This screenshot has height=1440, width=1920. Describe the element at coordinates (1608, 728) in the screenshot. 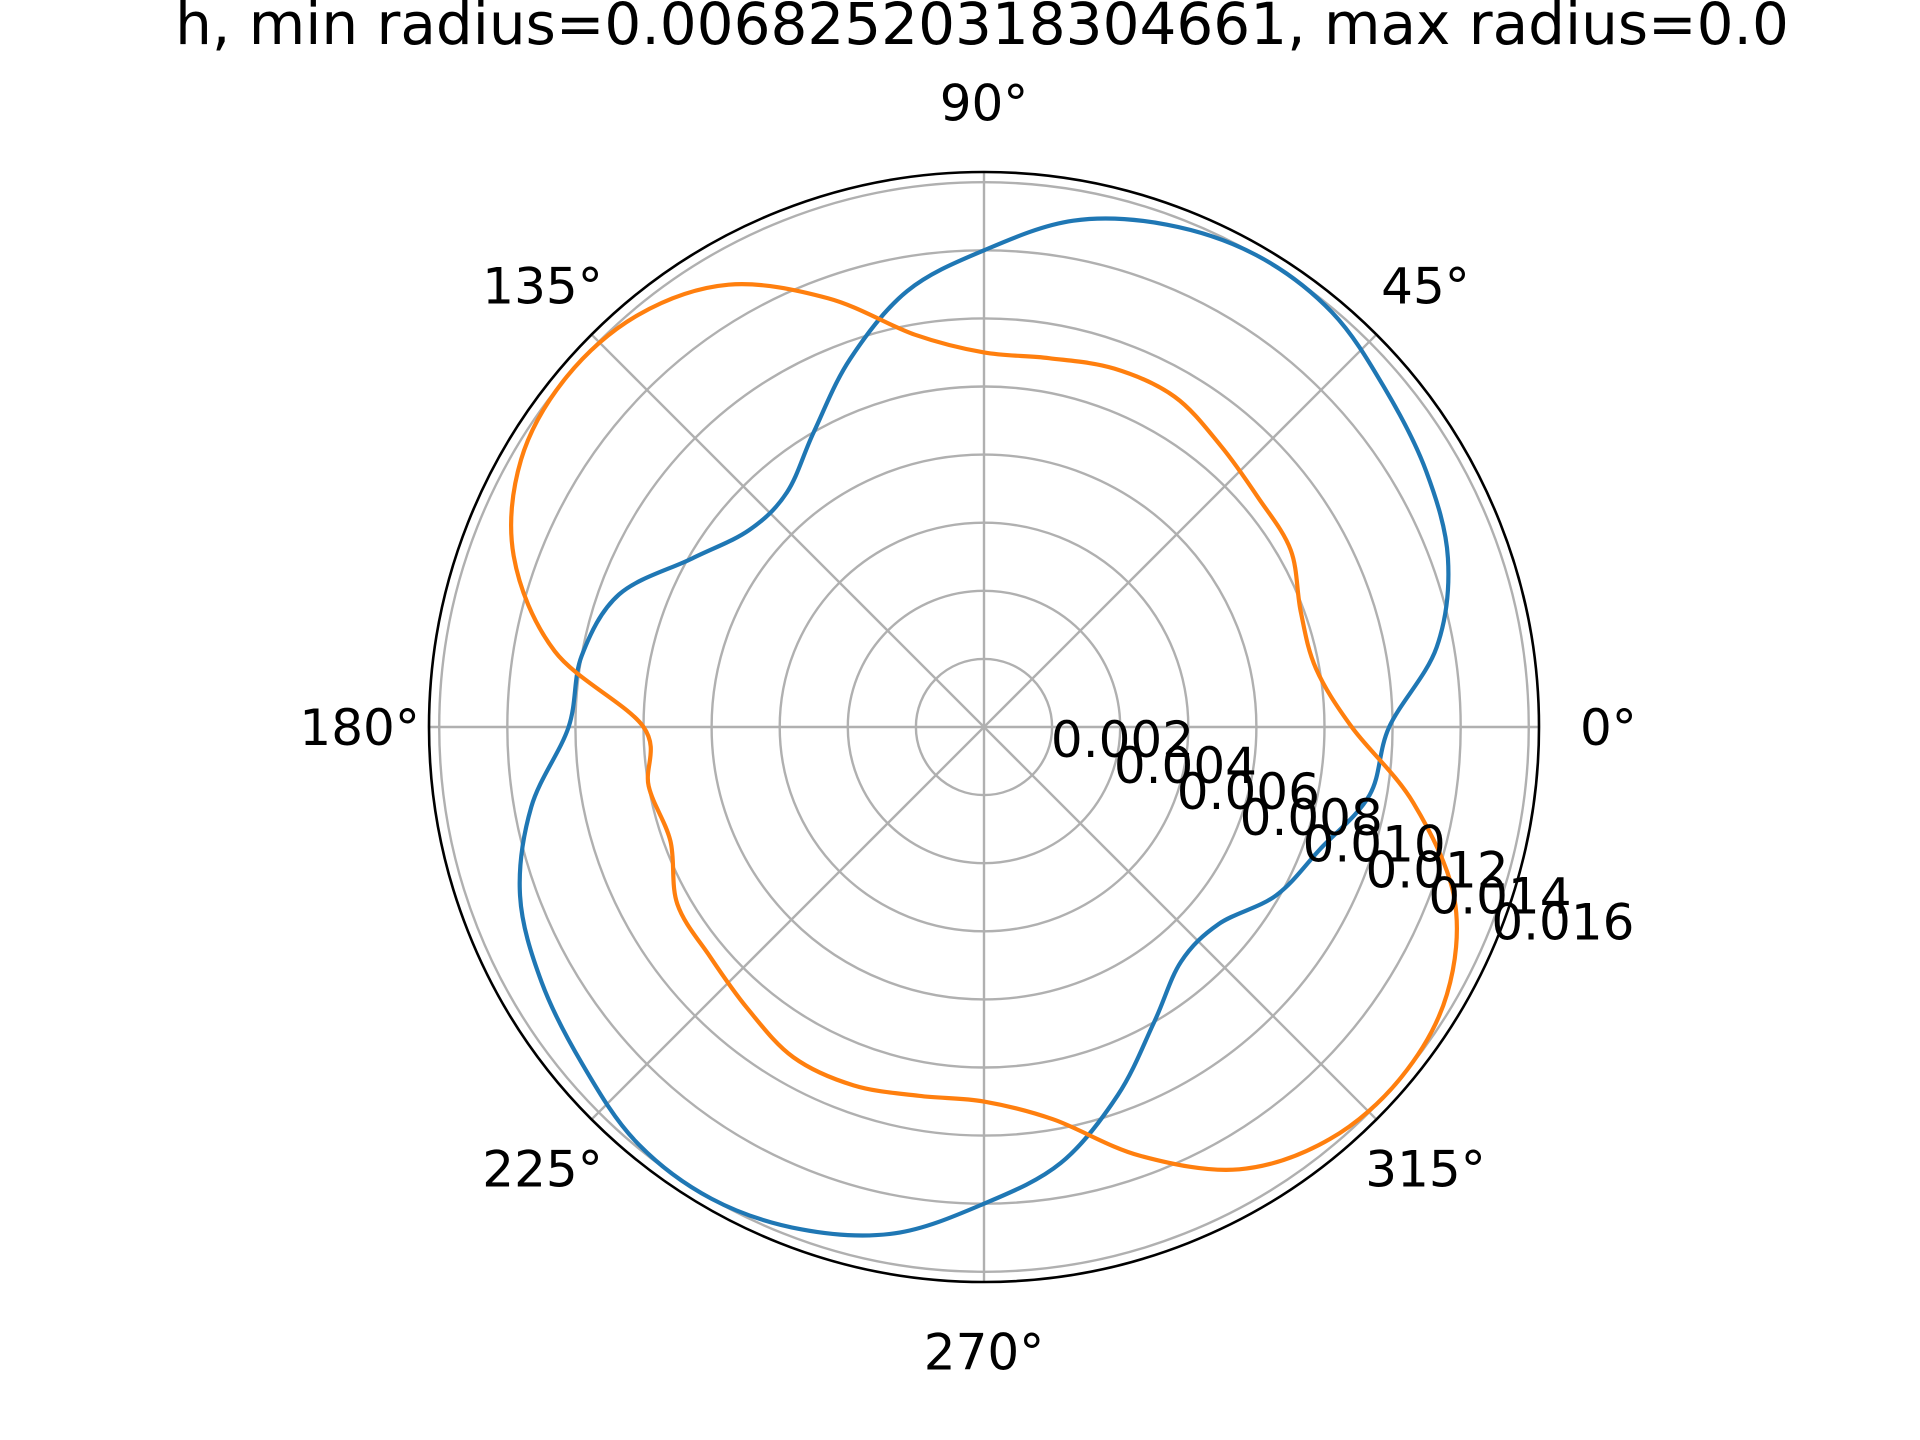

I see `theta-tick-label-0: 0°` at that location.